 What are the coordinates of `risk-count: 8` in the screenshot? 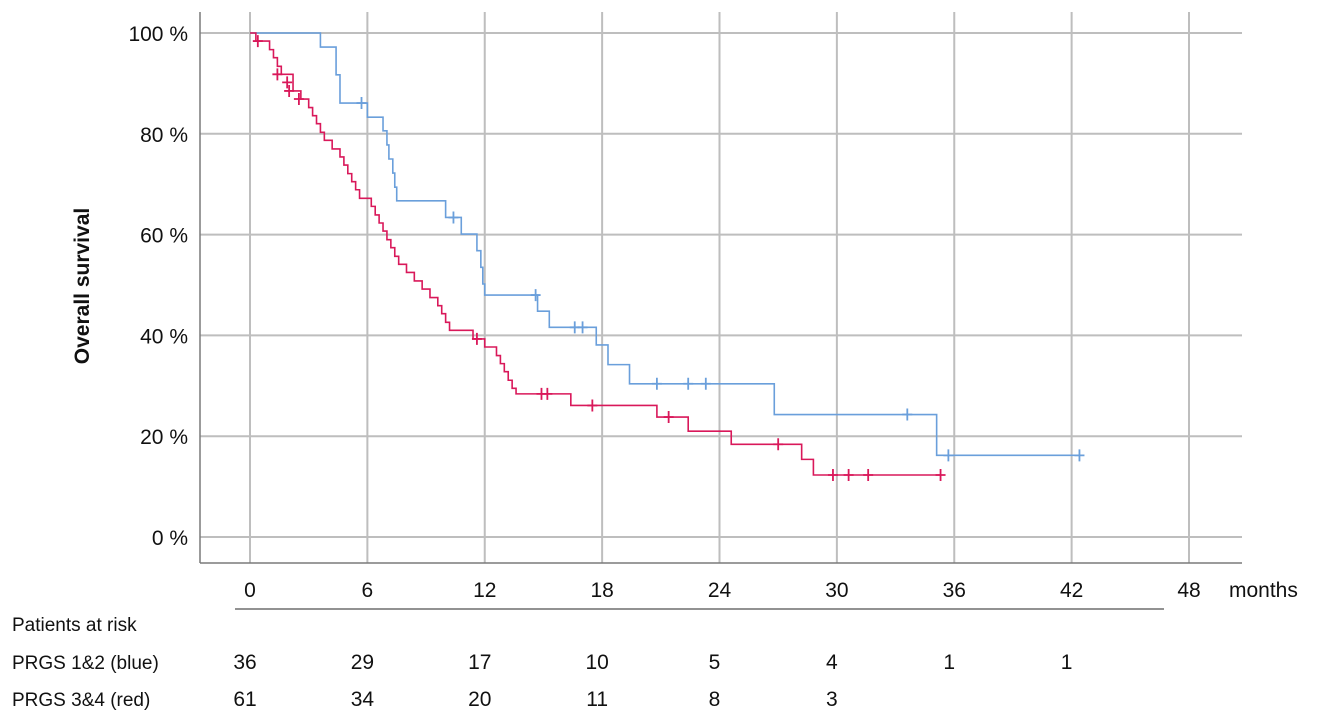 It's located at (714, 699).